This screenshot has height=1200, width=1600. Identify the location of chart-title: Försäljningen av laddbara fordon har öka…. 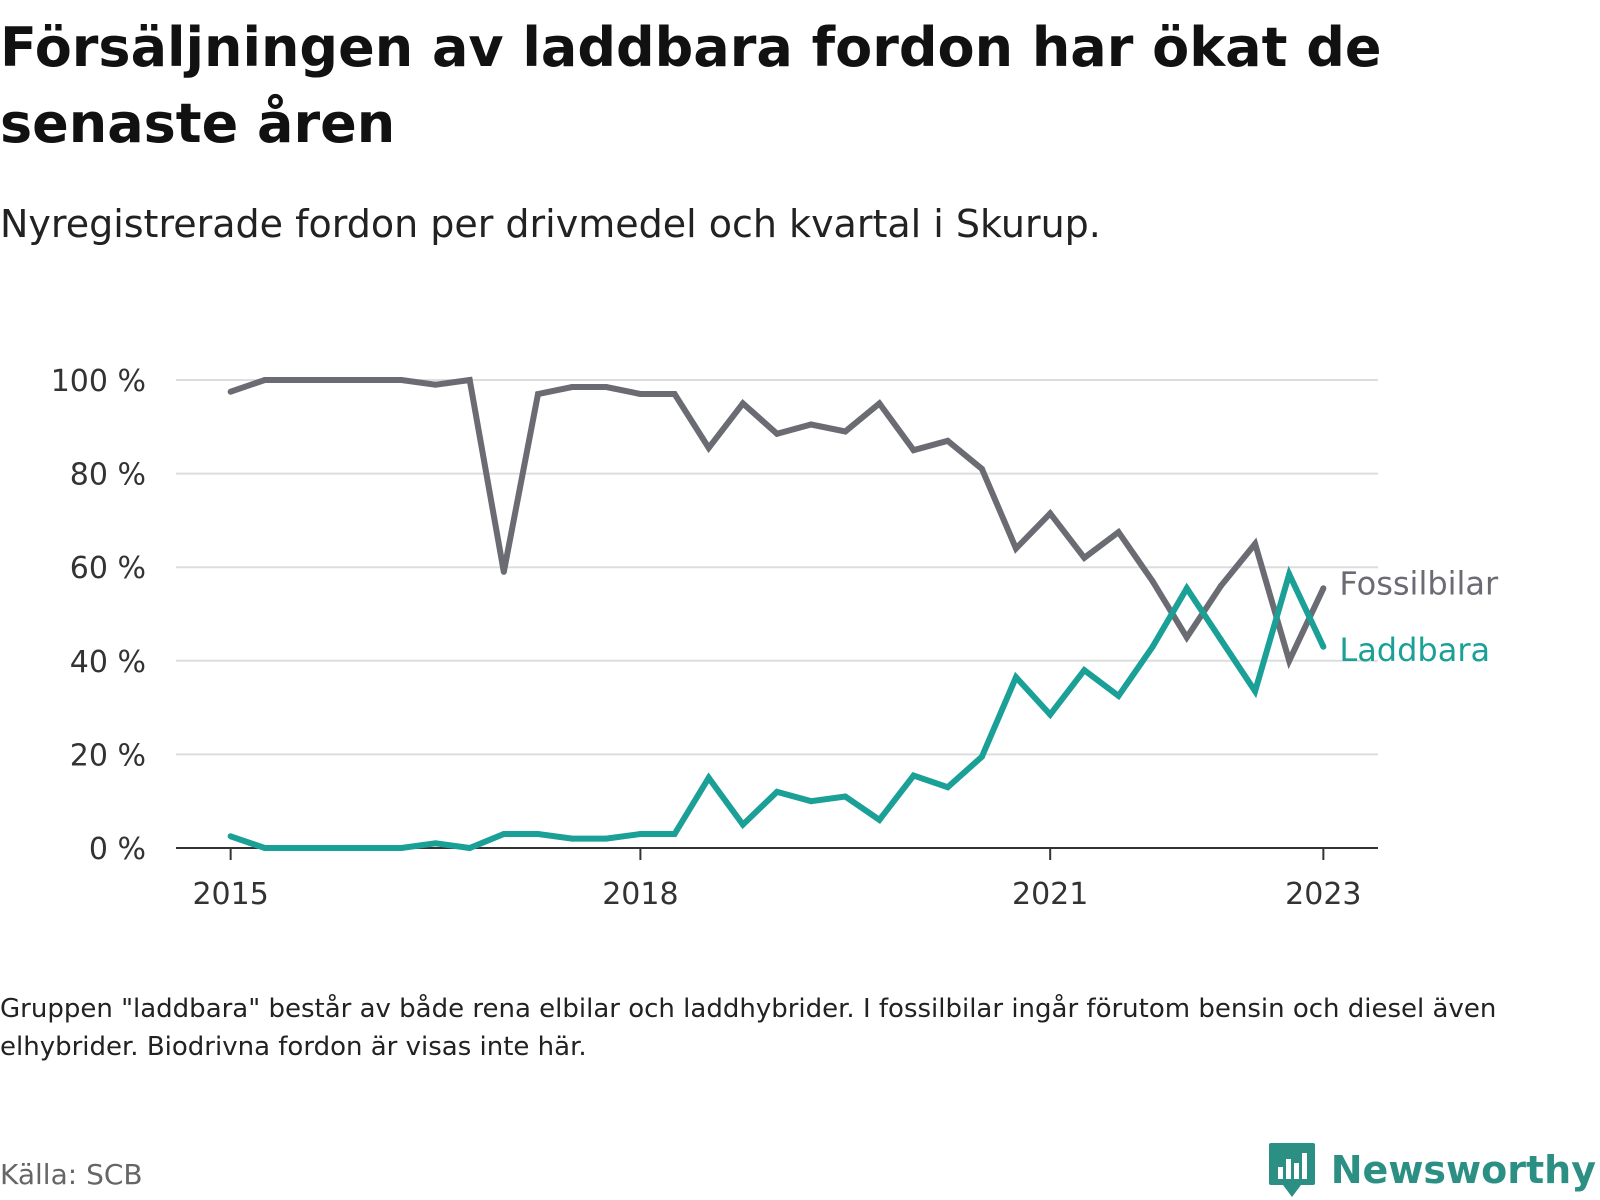
(691, 85).